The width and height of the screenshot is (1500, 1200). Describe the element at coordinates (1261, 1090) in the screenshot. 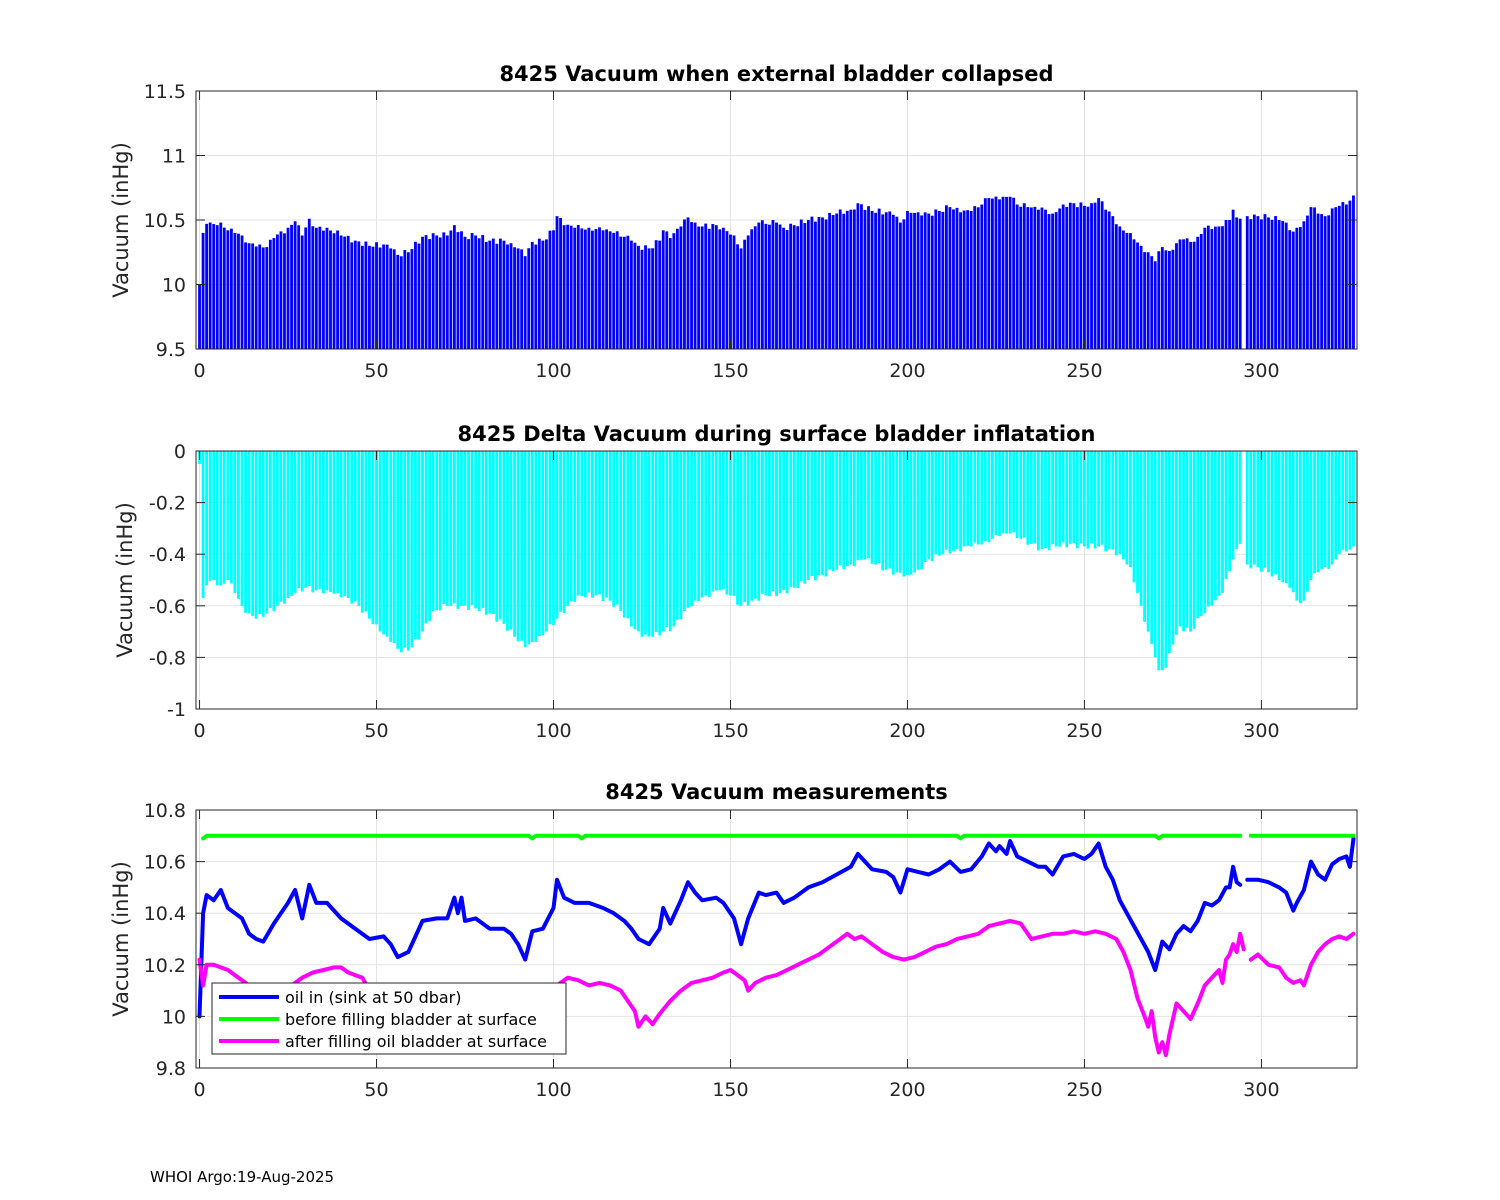

I see `x-tick-label: 300` at that location.